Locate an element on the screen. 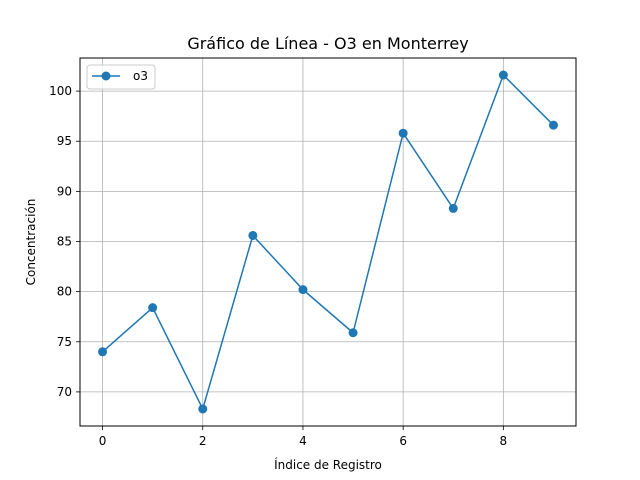 The width and height of the screenshot is (640, 480). y-tick-label: 75 is located at coordinates (64, 342).